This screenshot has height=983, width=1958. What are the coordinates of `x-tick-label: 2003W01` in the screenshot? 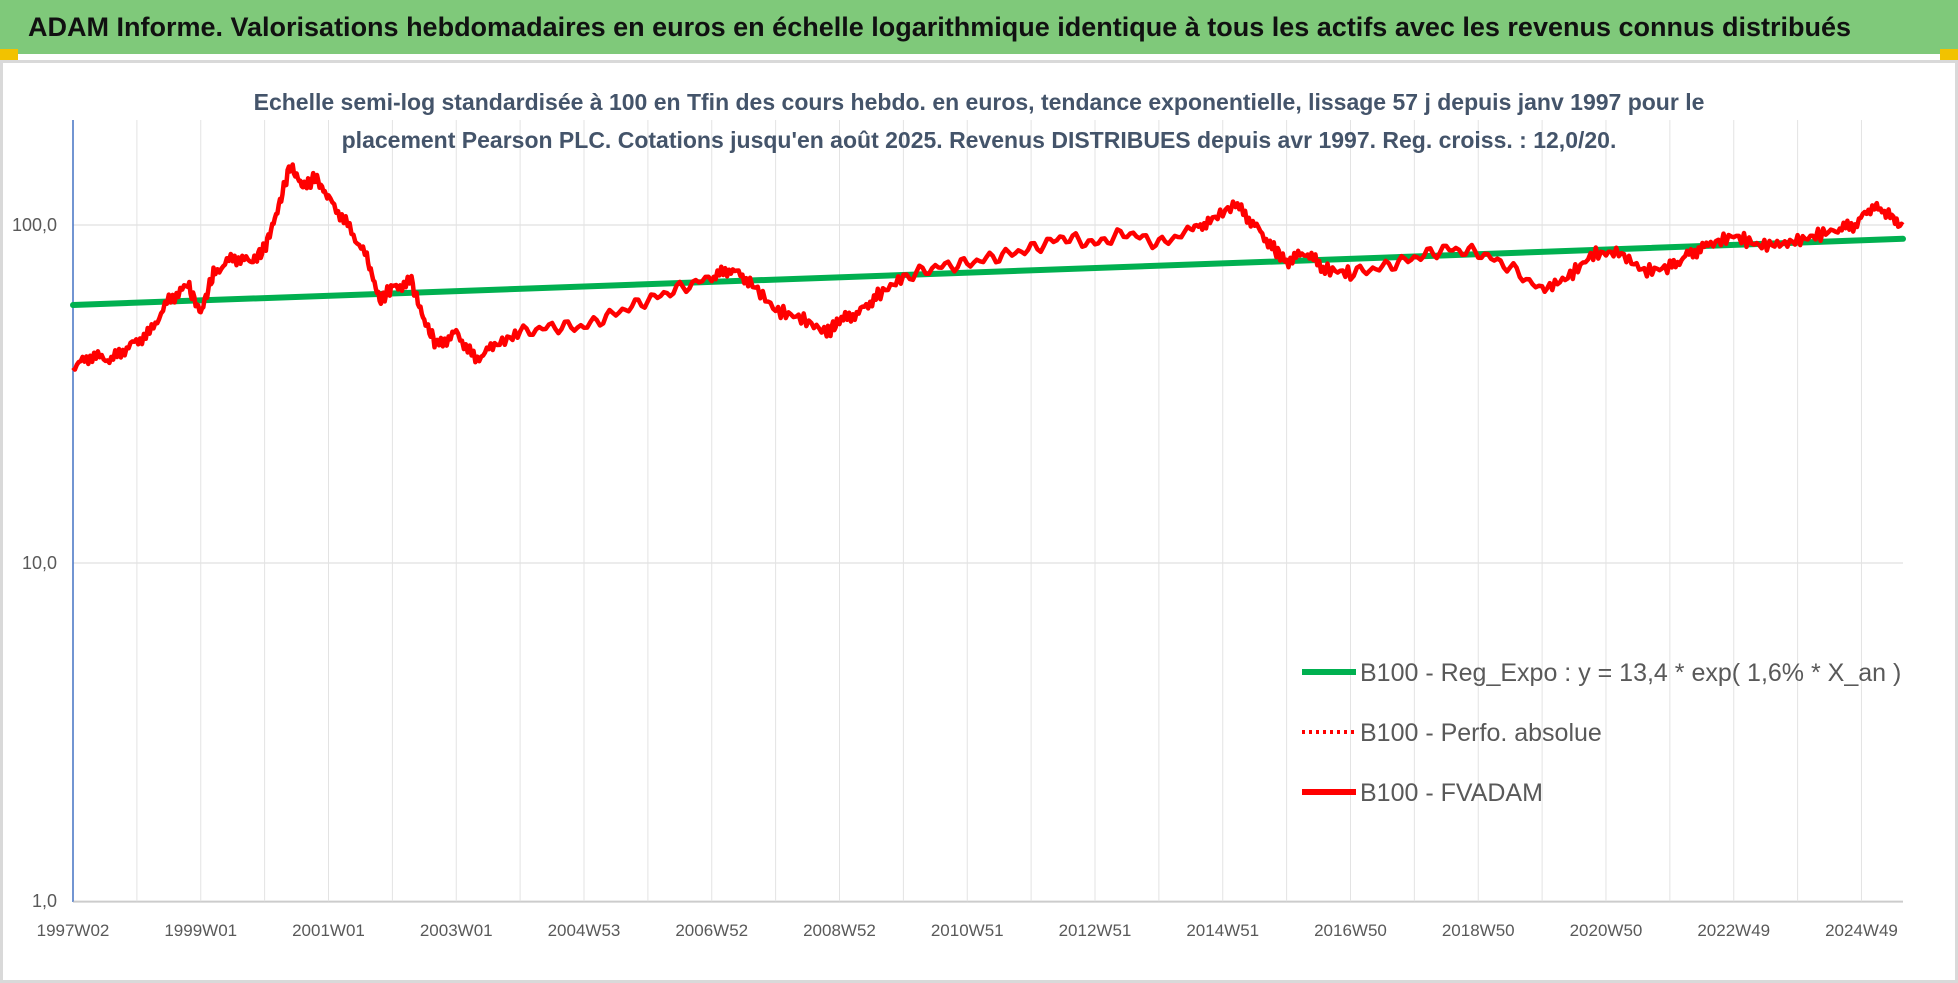 It's located at (456, 930).